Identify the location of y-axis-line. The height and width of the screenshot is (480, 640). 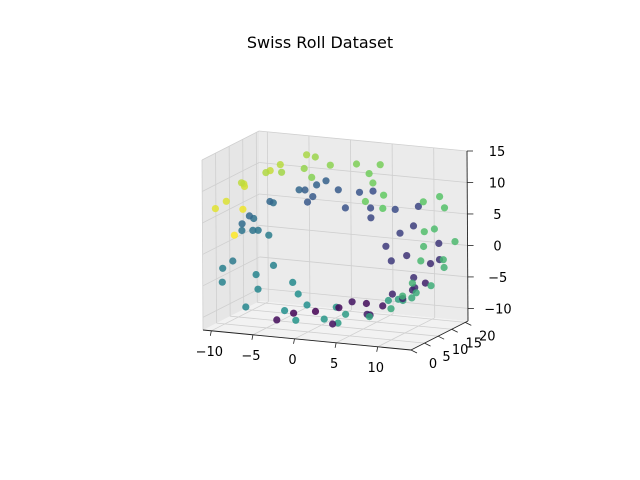
(439, 335).